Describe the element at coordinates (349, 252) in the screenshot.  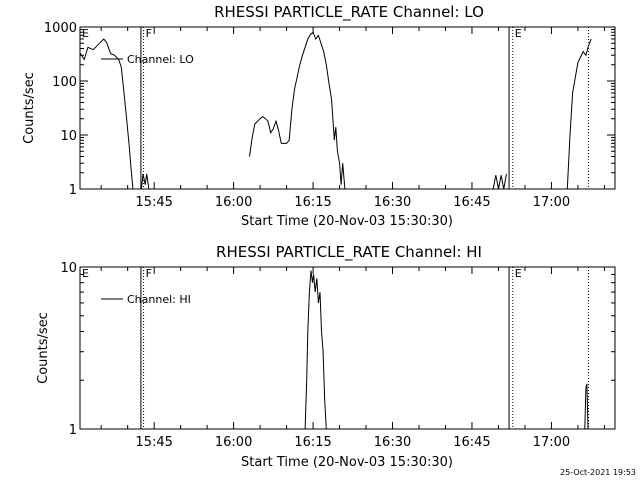
I see `hi-chart-title: RHESSI PARTICLE_RATE Channel: HI` at that location.